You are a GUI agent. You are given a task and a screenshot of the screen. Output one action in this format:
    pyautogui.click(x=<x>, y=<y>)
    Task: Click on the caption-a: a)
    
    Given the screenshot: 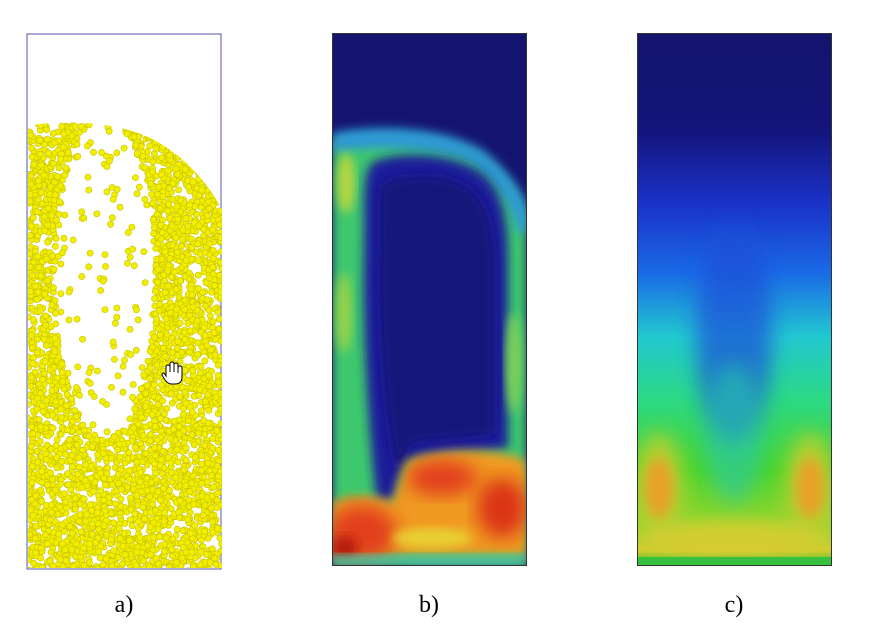 What is the action you would take?
    pyautogui.click(x=124, y=605)
    